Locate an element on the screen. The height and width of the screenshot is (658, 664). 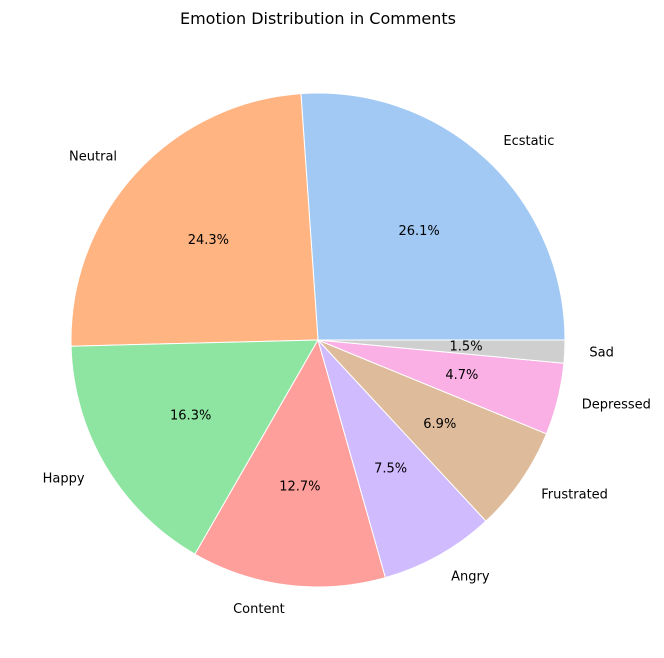
pct-label-happy: 16.3% is located at coordinates (190, 415).